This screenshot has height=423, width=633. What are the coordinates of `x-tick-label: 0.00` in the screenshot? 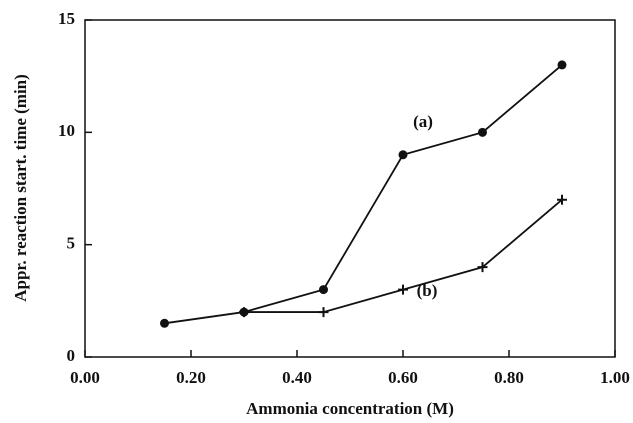 It's located at (85, 377).